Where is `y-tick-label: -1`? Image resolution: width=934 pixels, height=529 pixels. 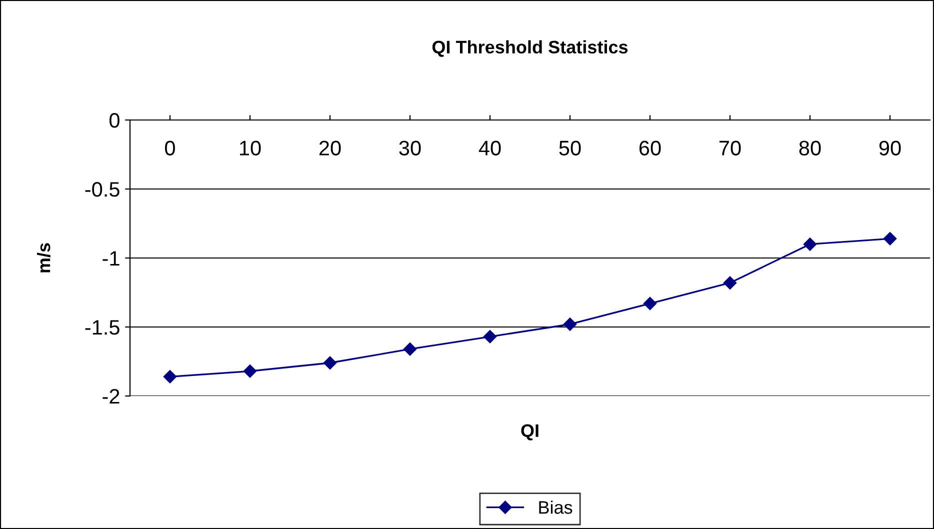 y-tick-label: -1 is located at coordinates (111, 258).